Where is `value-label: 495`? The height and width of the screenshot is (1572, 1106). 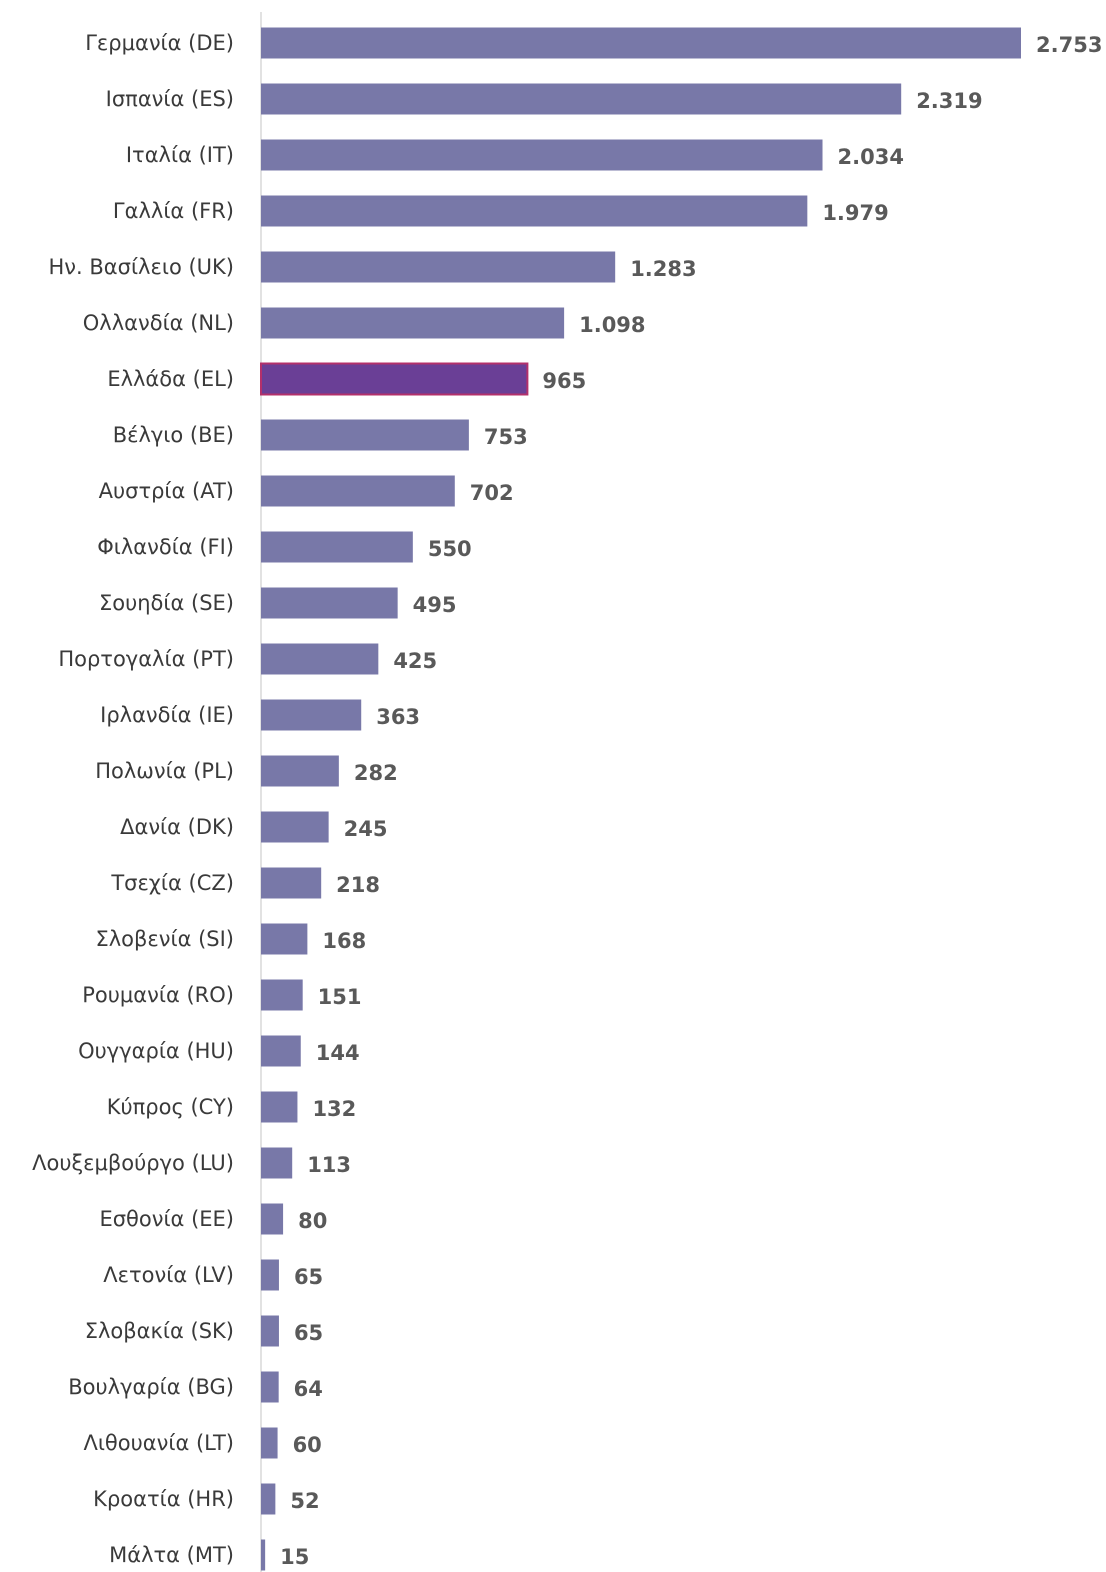 value-label: 495 is located at coordinates (435, 605).